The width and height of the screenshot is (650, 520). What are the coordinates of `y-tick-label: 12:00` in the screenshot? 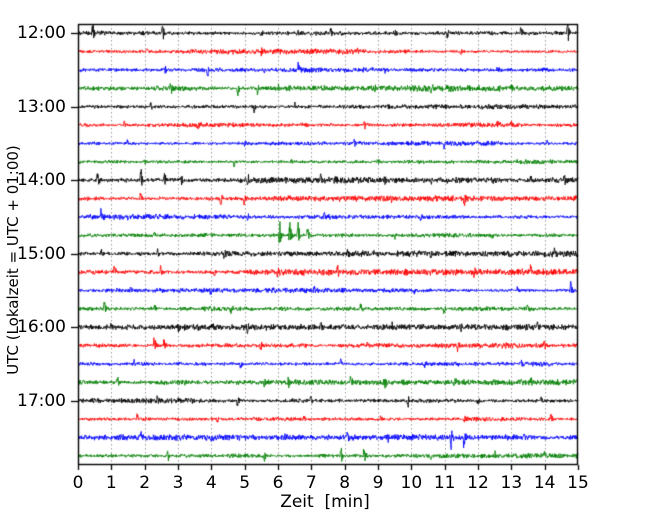 It's located at (41, 33).